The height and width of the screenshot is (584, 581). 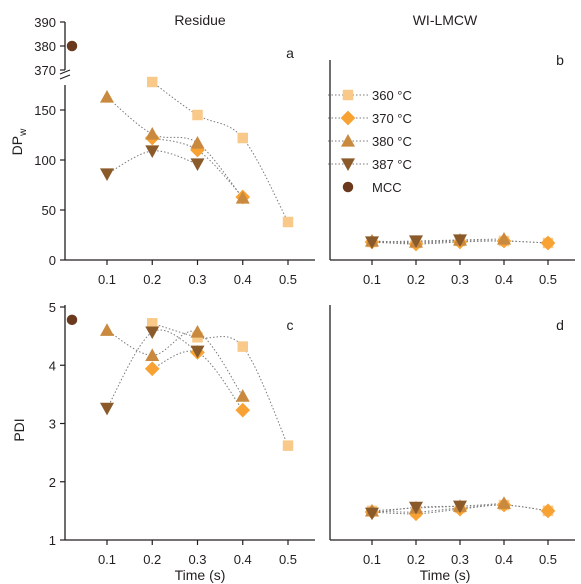 I want to click on panel-c-y-tick-label: 3, so click(x=52, y=424).